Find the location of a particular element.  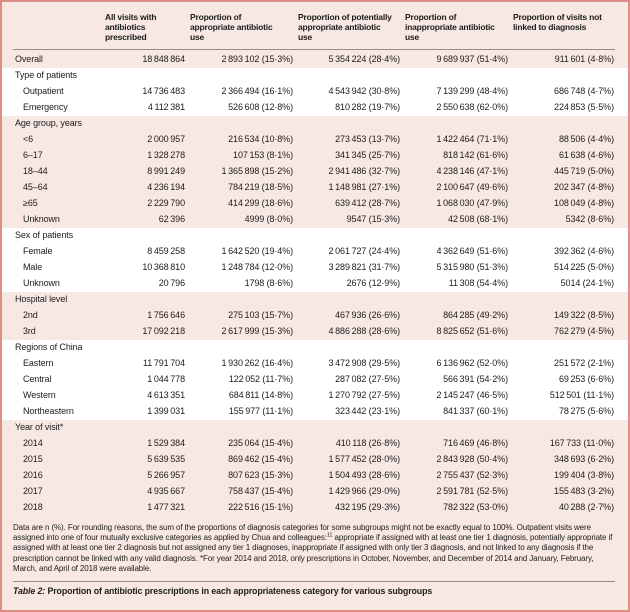

cell: 275 103 (15·7%) is located at coordinates (260, 315).